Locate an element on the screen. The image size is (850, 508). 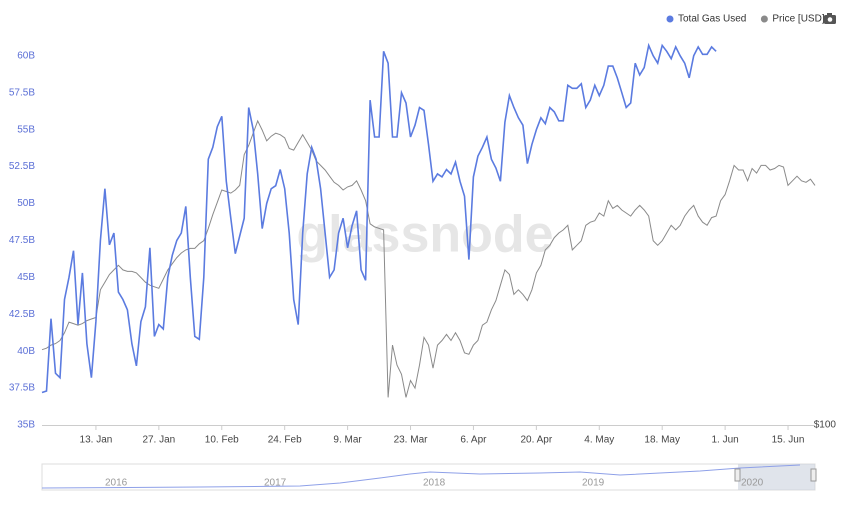
x-tick-label: 20. Apr is located at coordinates (537, 440).